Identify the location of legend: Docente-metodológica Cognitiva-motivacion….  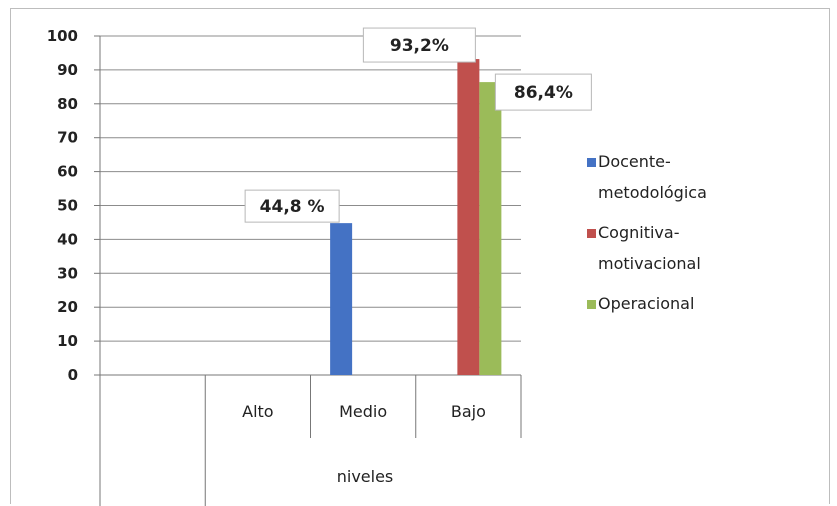
(647, 232).